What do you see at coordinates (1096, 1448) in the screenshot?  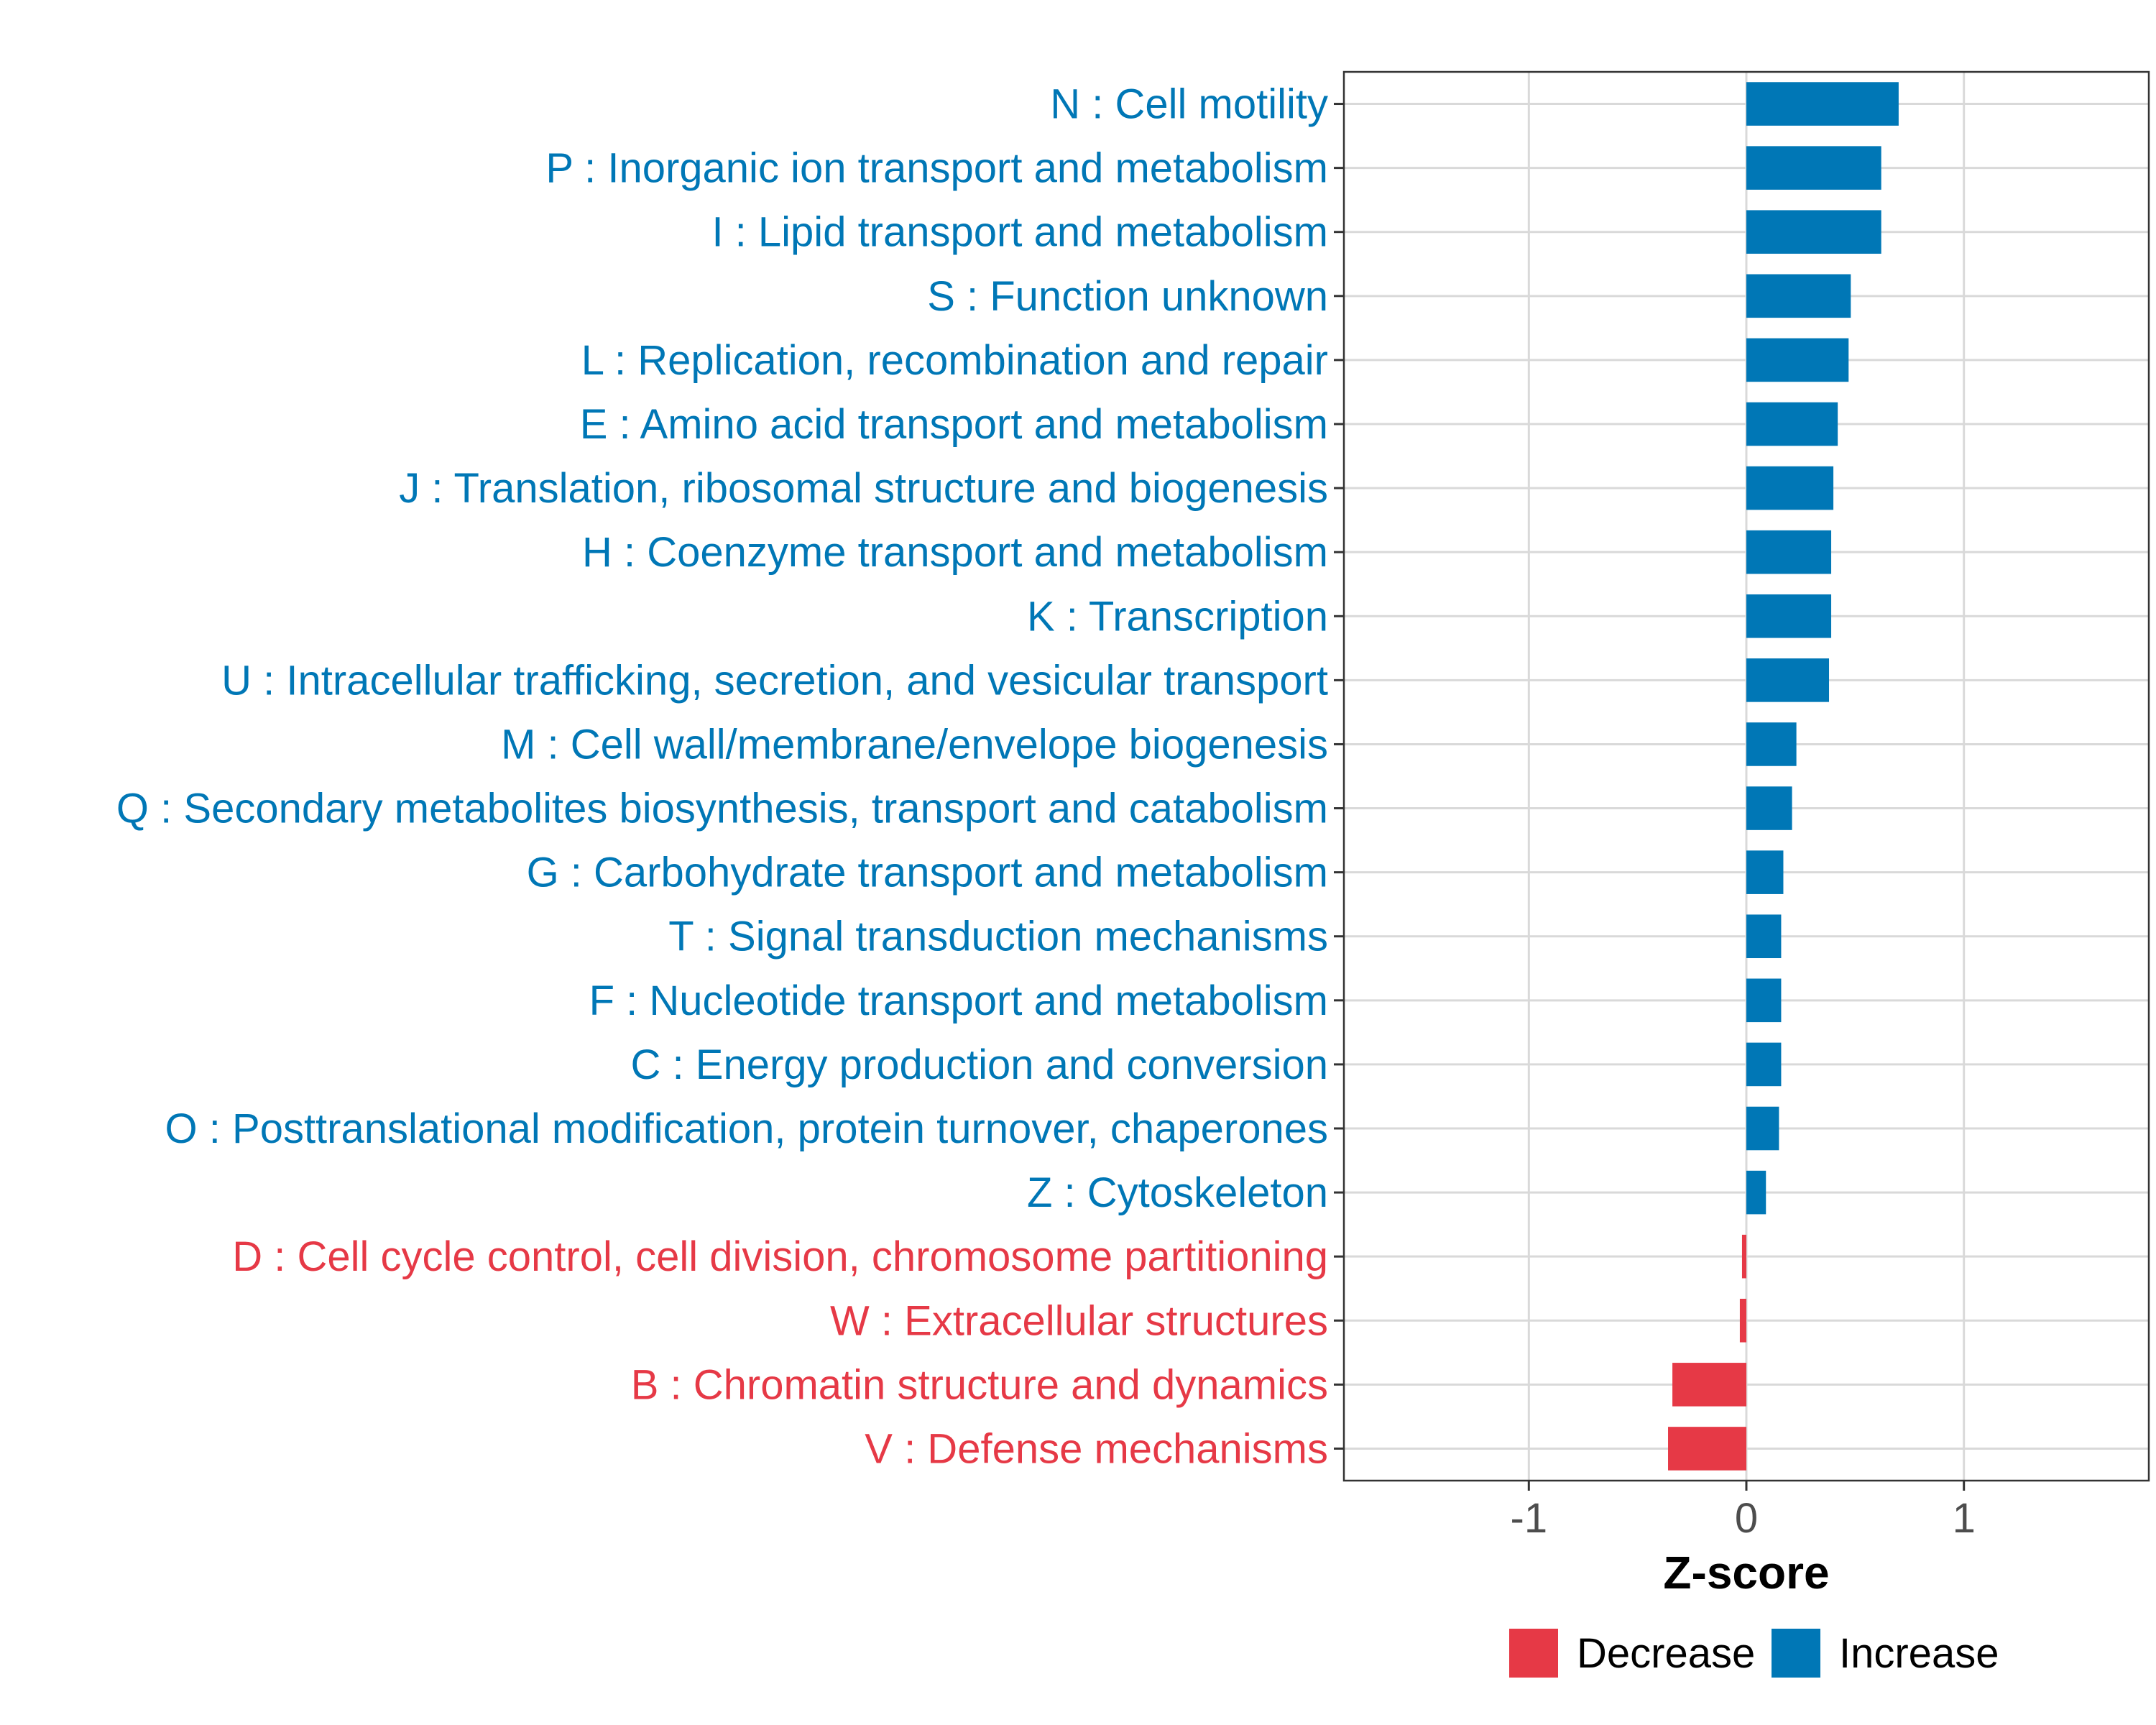 I see `y-tick-label: V : Defense mechanisms` at bounding box center [1096, 1448].